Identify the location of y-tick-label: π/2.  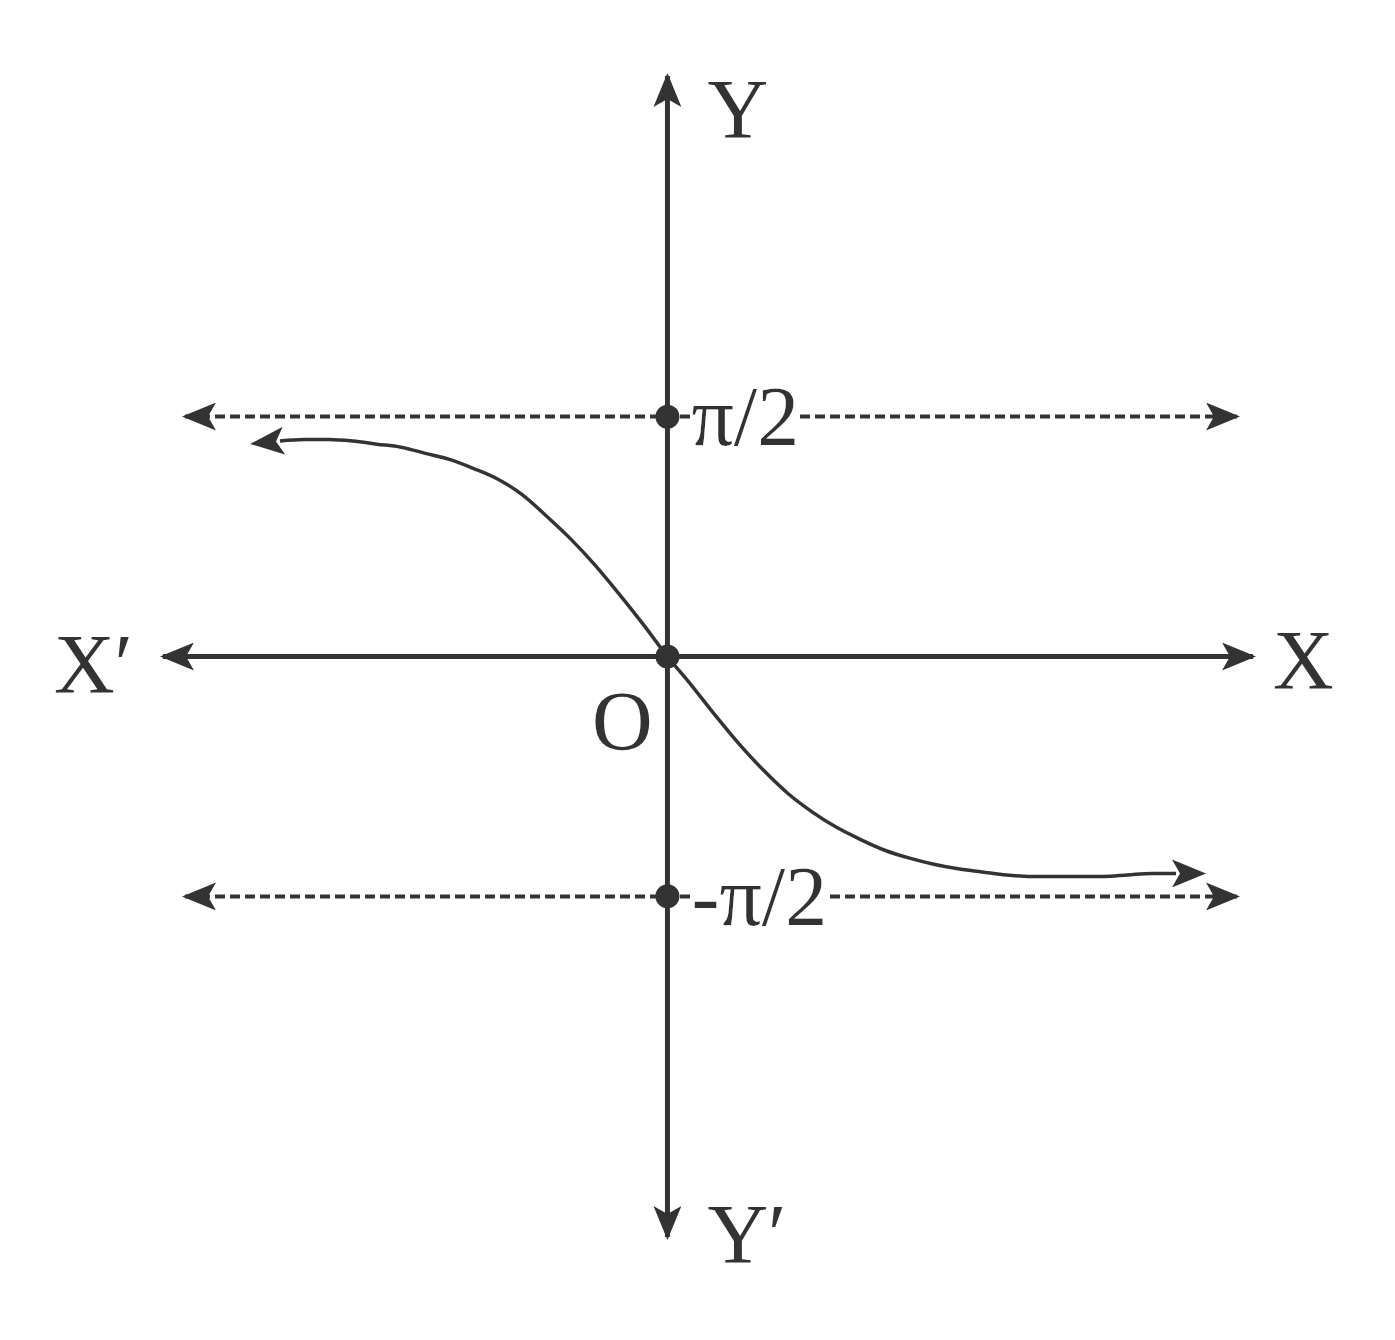
(745, 417).